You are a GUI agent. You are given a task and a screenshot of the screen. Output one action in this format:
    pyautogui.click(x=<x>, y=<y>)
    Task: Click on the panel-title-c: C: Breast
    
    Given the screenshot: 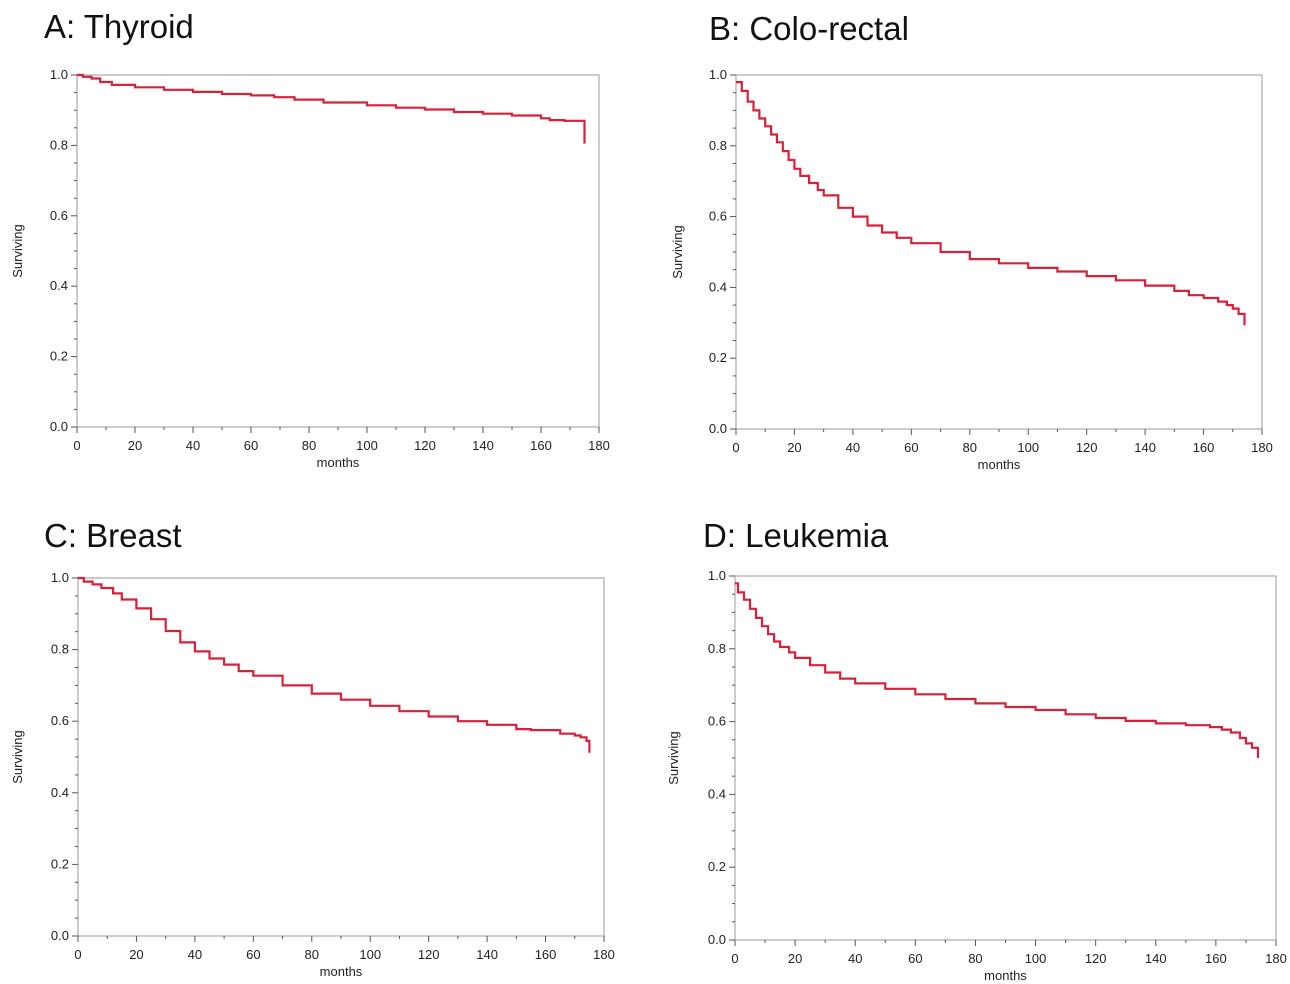 What is the action you would take?
    pyautogui.click(x=113, y=535)
    